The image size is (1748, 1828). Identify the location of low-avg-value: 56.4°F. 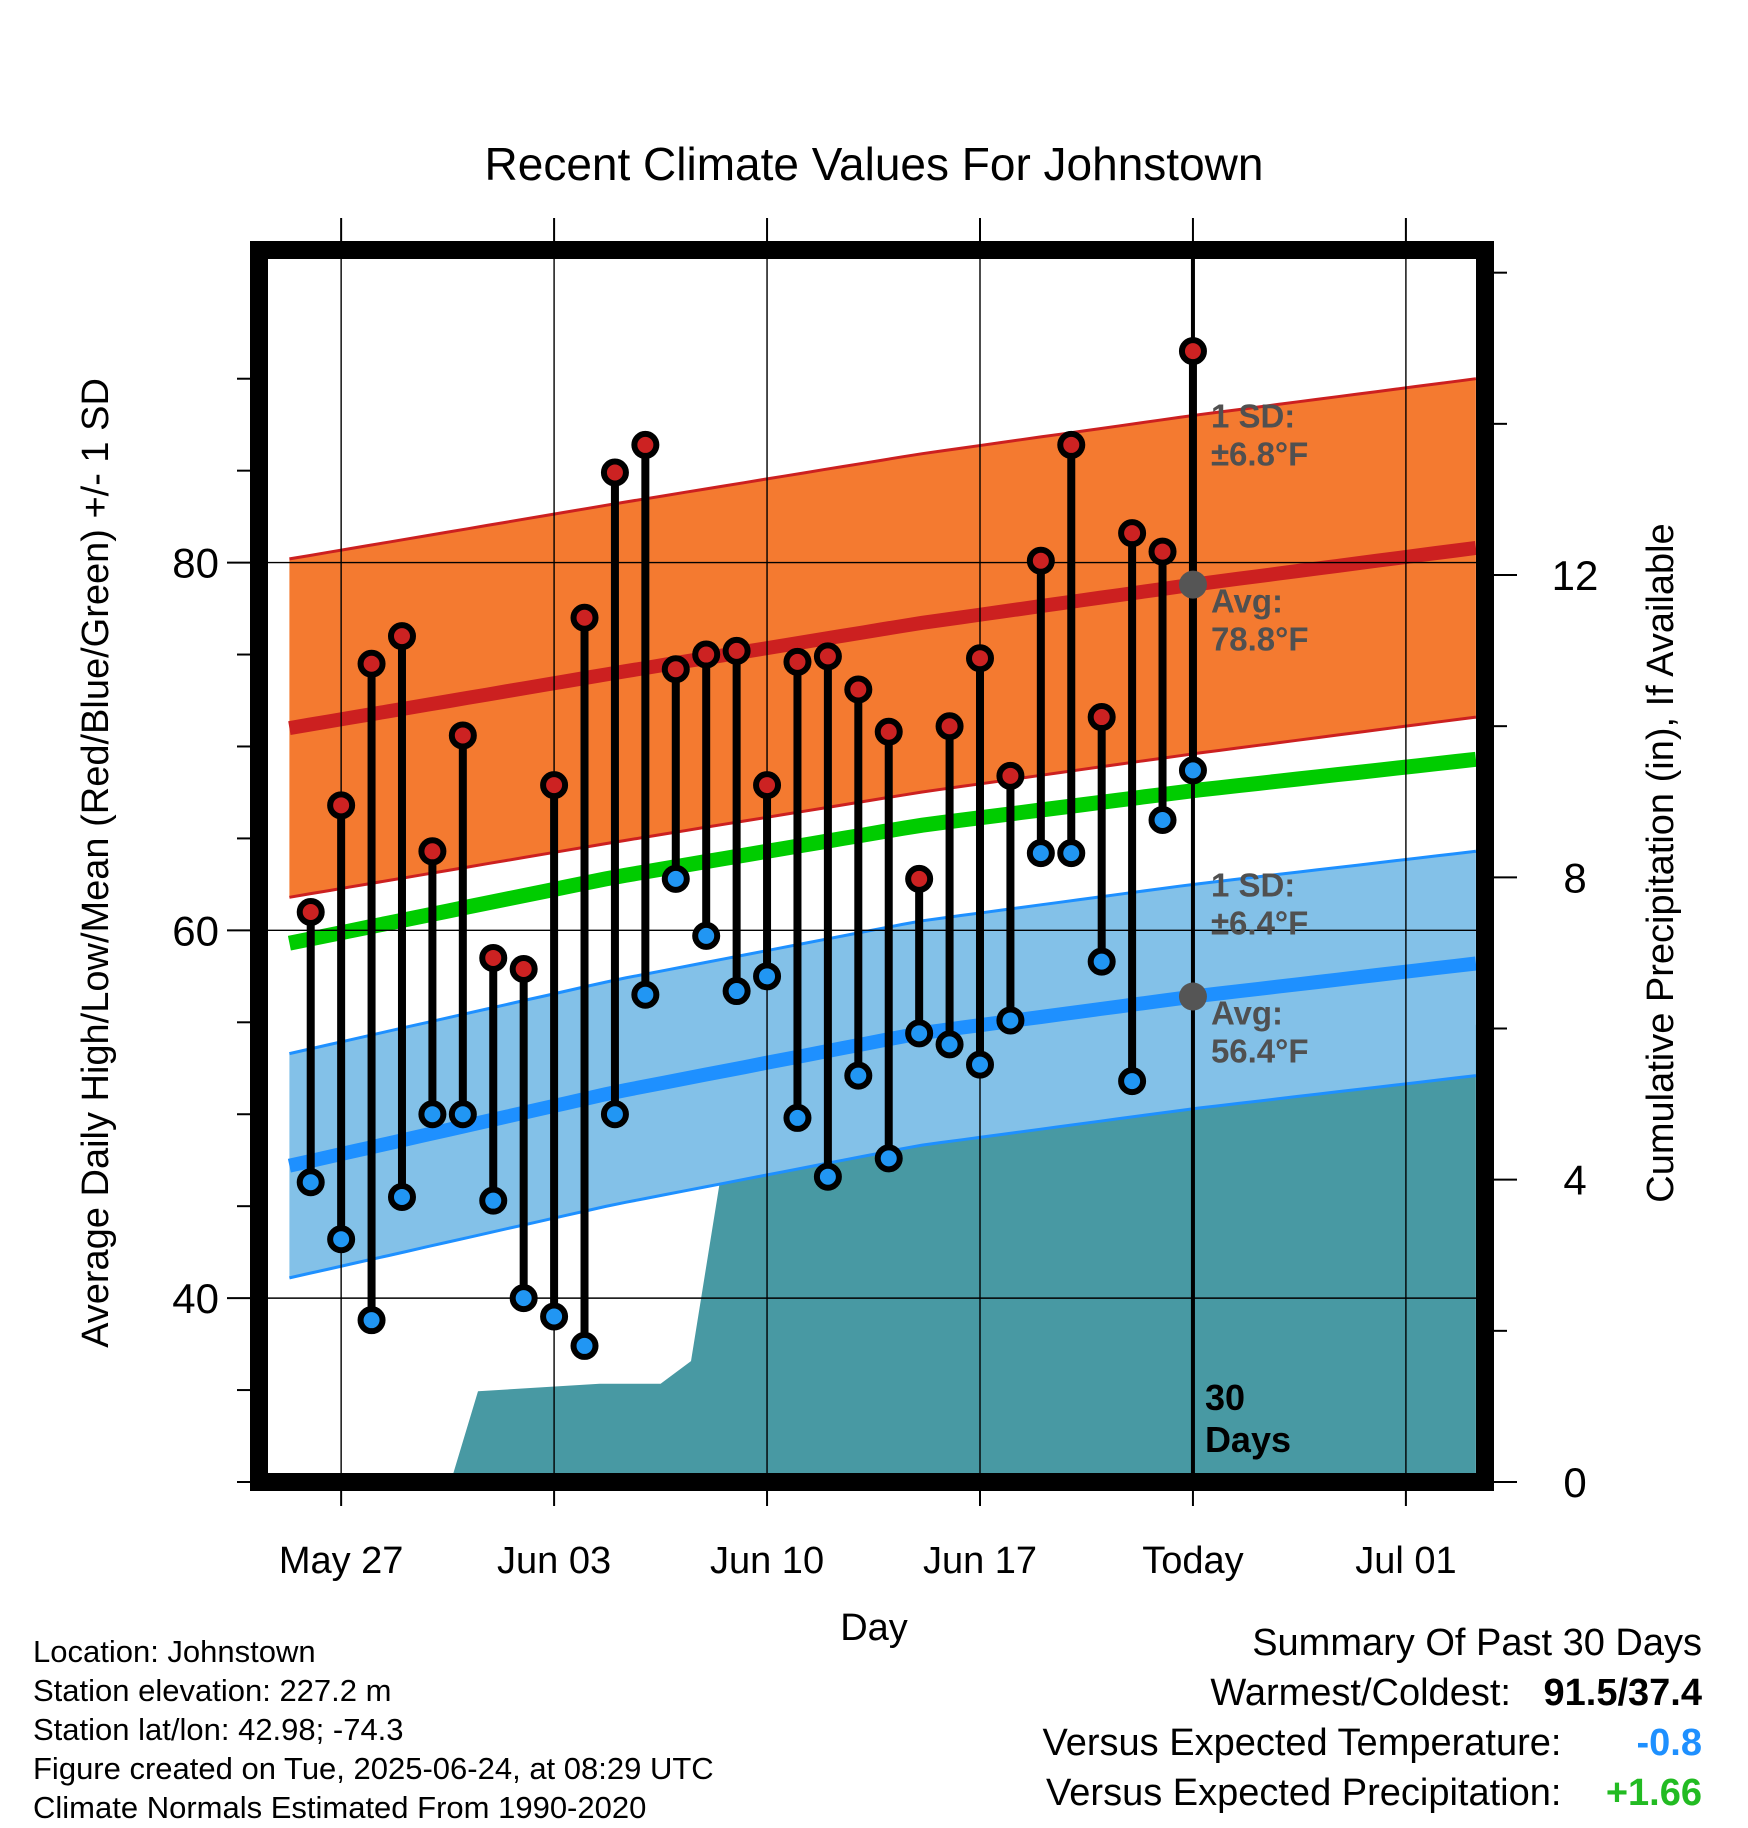
(1260, 1051).